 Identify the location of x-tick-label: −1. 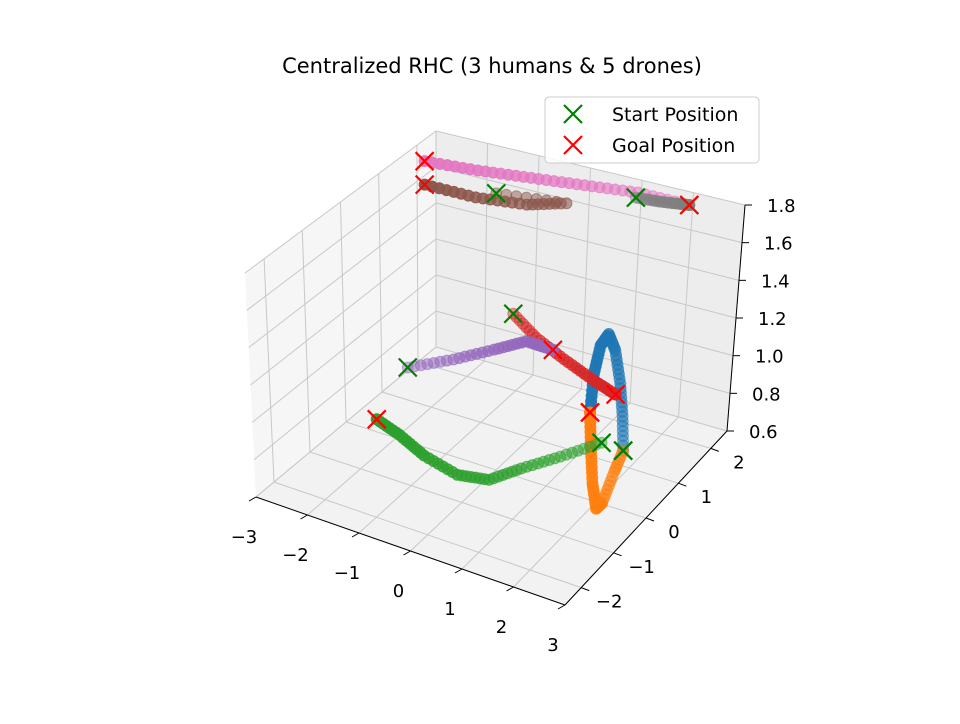
(347, 573).